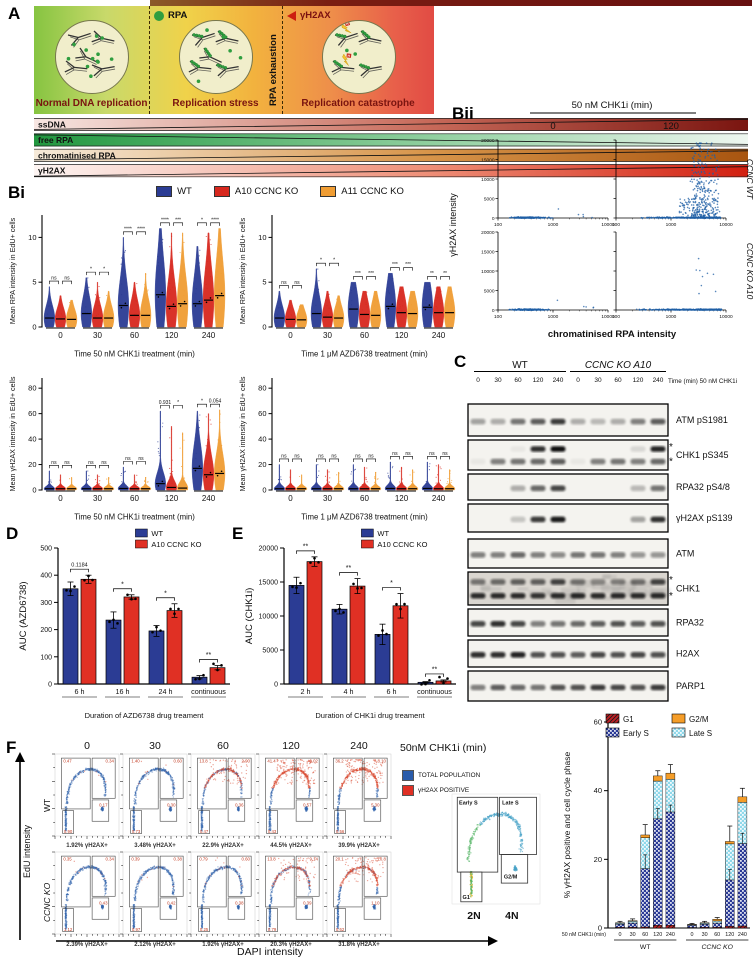 The image size is (756, 961). What do you see at coordinates (262, 439) in the screenshot?
I see `svg-text: 40` at bounding box center [262, 439].